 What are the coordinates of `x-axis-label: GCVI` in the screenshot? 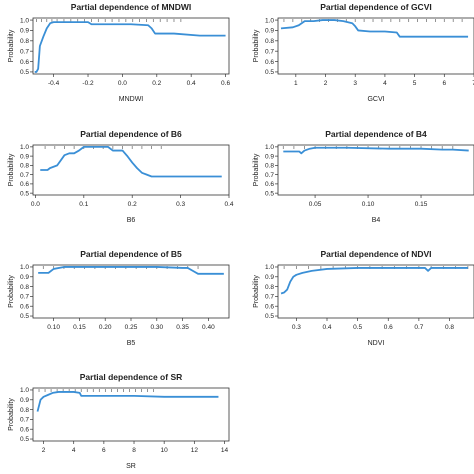 It's located at (375, 99).